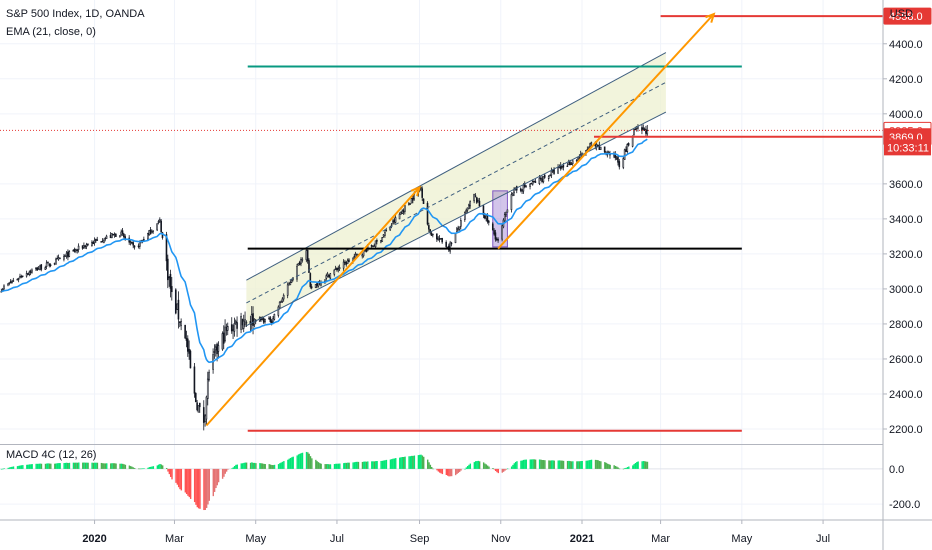  I want to click on symbol-title: S&P 500 Index, 1D, OANDA, so click(75, 14).